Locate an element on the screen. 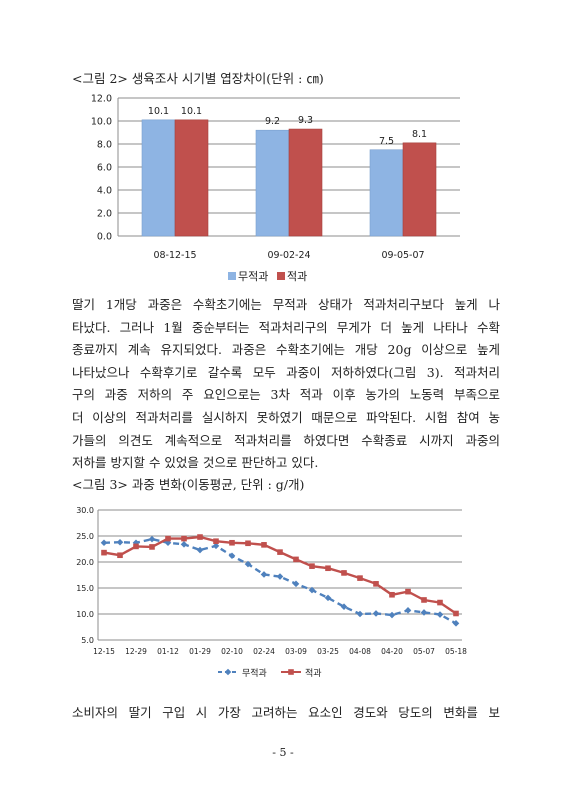 This screenshot has height=800, width=566. x-tick-label: 08-12-15 is located at coordinates (174, 255).